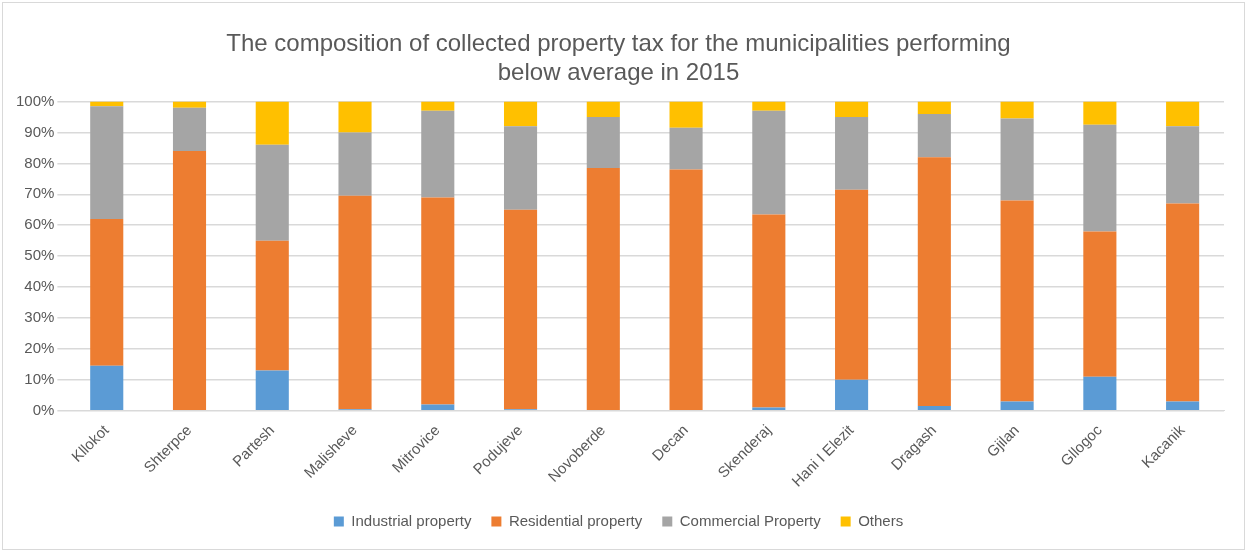  I want to click on legend-label: Residential property, so click(575, 520).